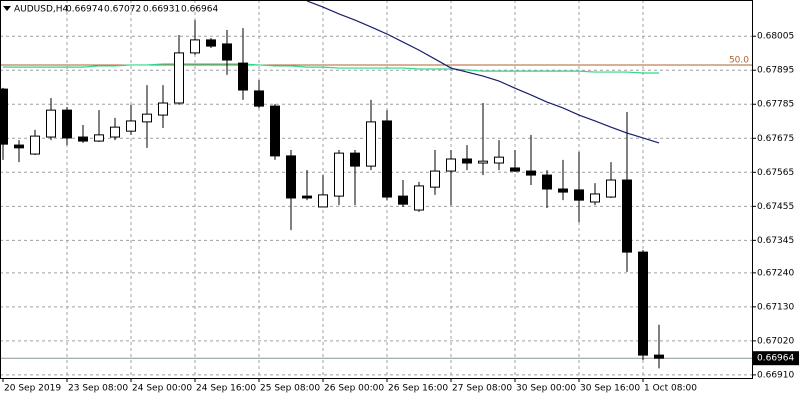  What do you see at coordinates (775, 71) in the screenshot?
I see `y-tick-label: 0.67895` at bounding box center [775, 71].